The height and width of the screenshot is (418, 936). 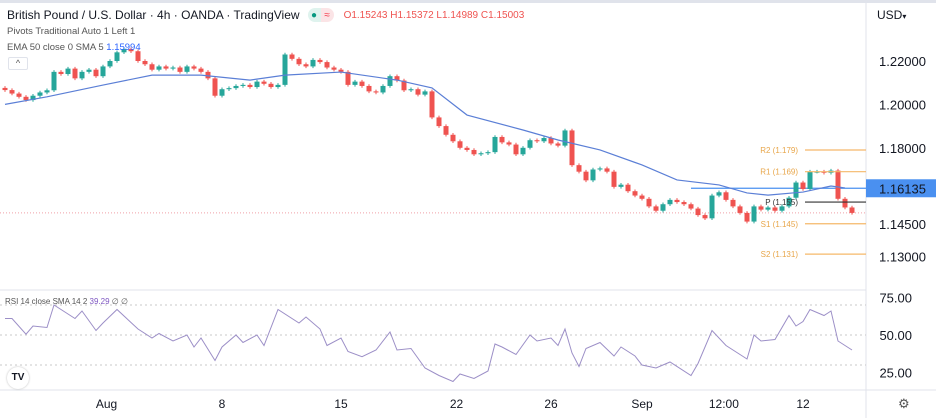 I want to click on rsi-tick-label: 50.00, so click(x=895, y=335).